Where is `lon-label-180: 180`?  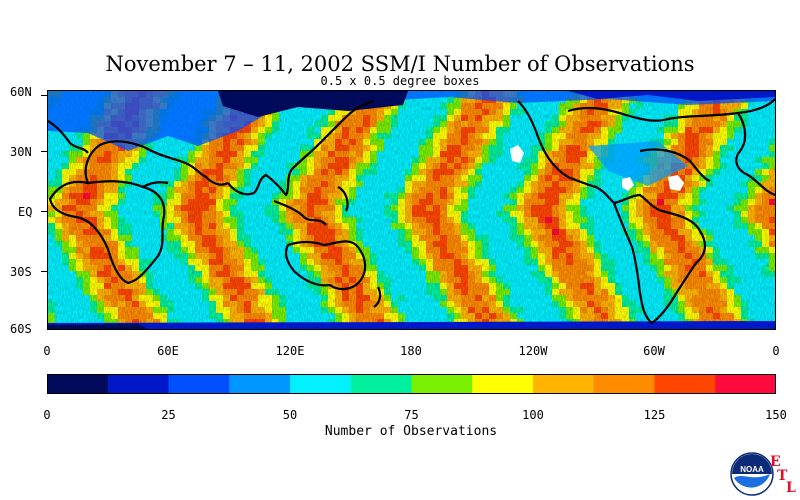 lon-label-180: 180 is located at coordinates (411, 351).